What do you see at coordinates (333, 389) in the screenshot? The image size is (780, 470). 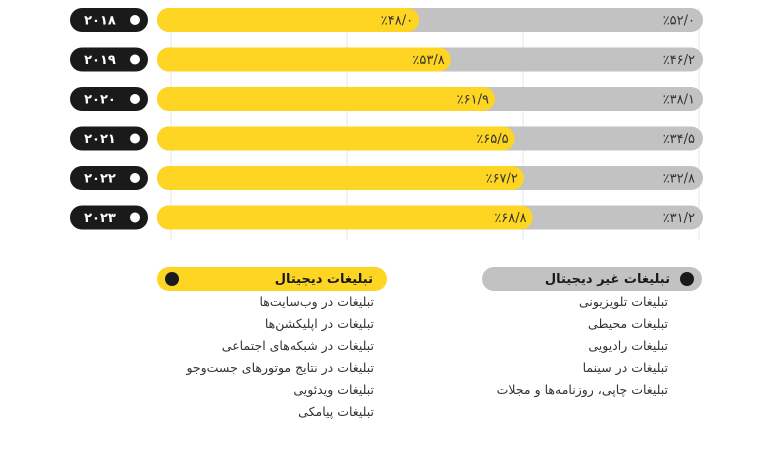 I see `legend-digital-item: تبلیغات ویدئویی` at bounding box center [333, 389].